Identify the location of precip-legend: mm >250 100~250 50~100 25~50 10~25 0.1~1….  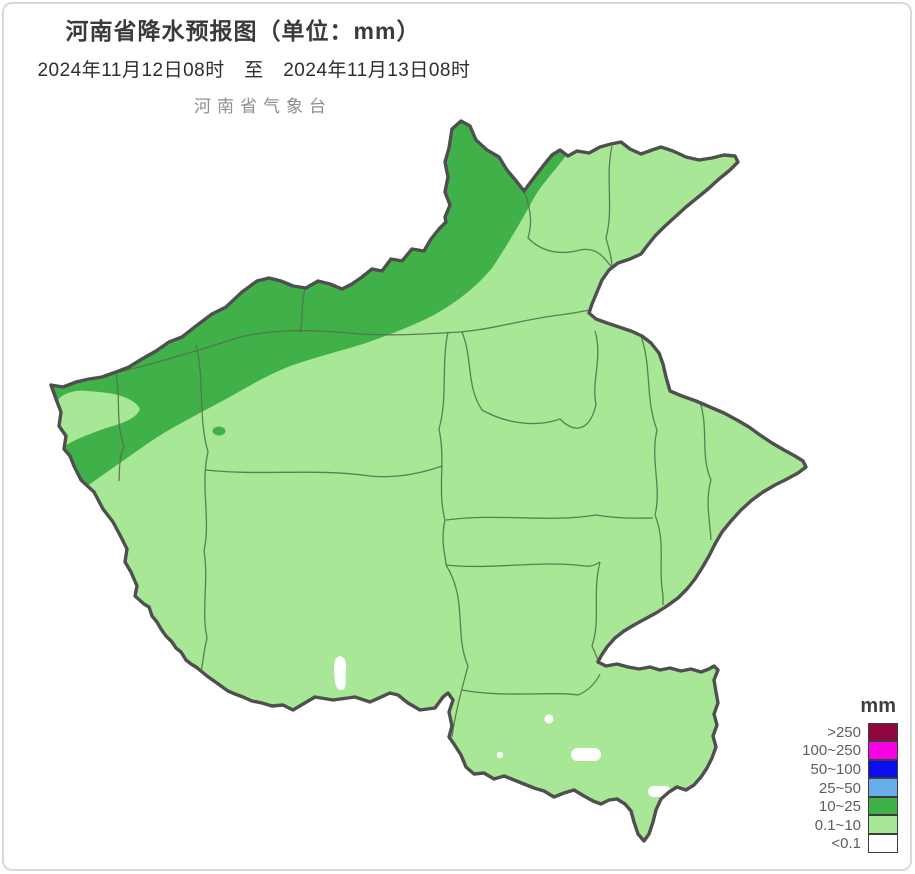
(850, 774).